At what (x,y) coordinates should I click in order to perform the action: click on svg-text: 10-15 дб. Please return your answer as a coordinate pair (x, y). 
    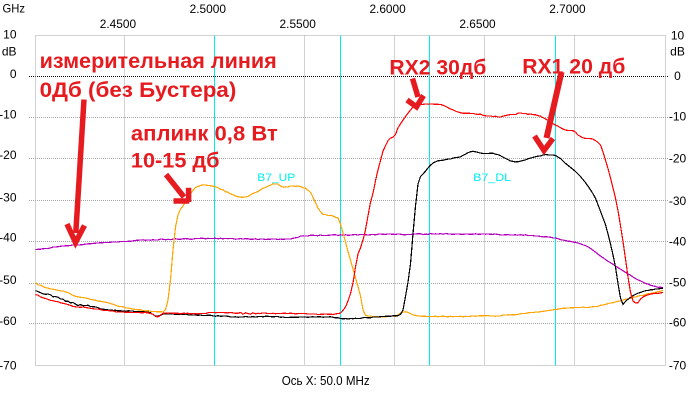
    Looking at the image, I should click on (175, 161).